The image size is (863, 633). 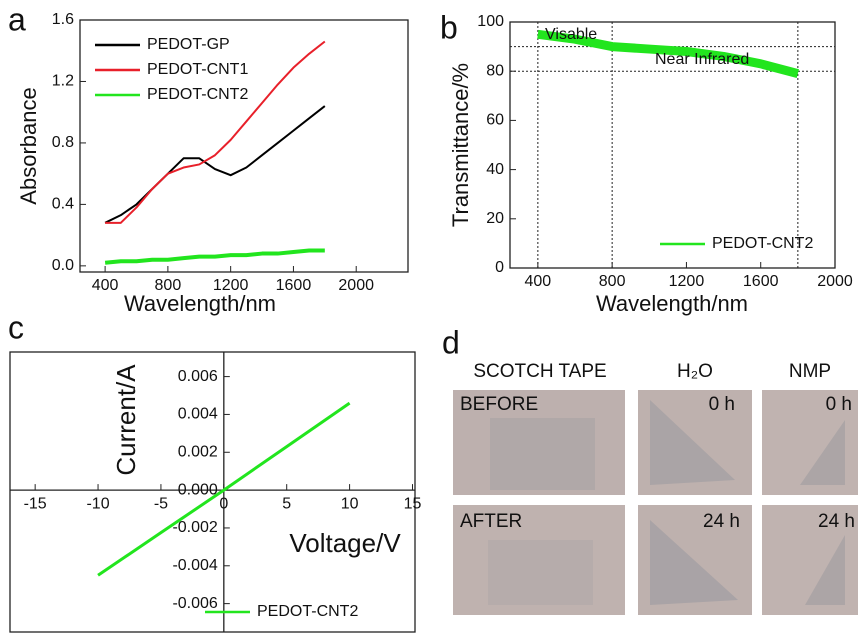 What do you see at coordinates (413, 503) in the screenshot?
I see `x-tick-label: 15` at bounding box center [413, 503].